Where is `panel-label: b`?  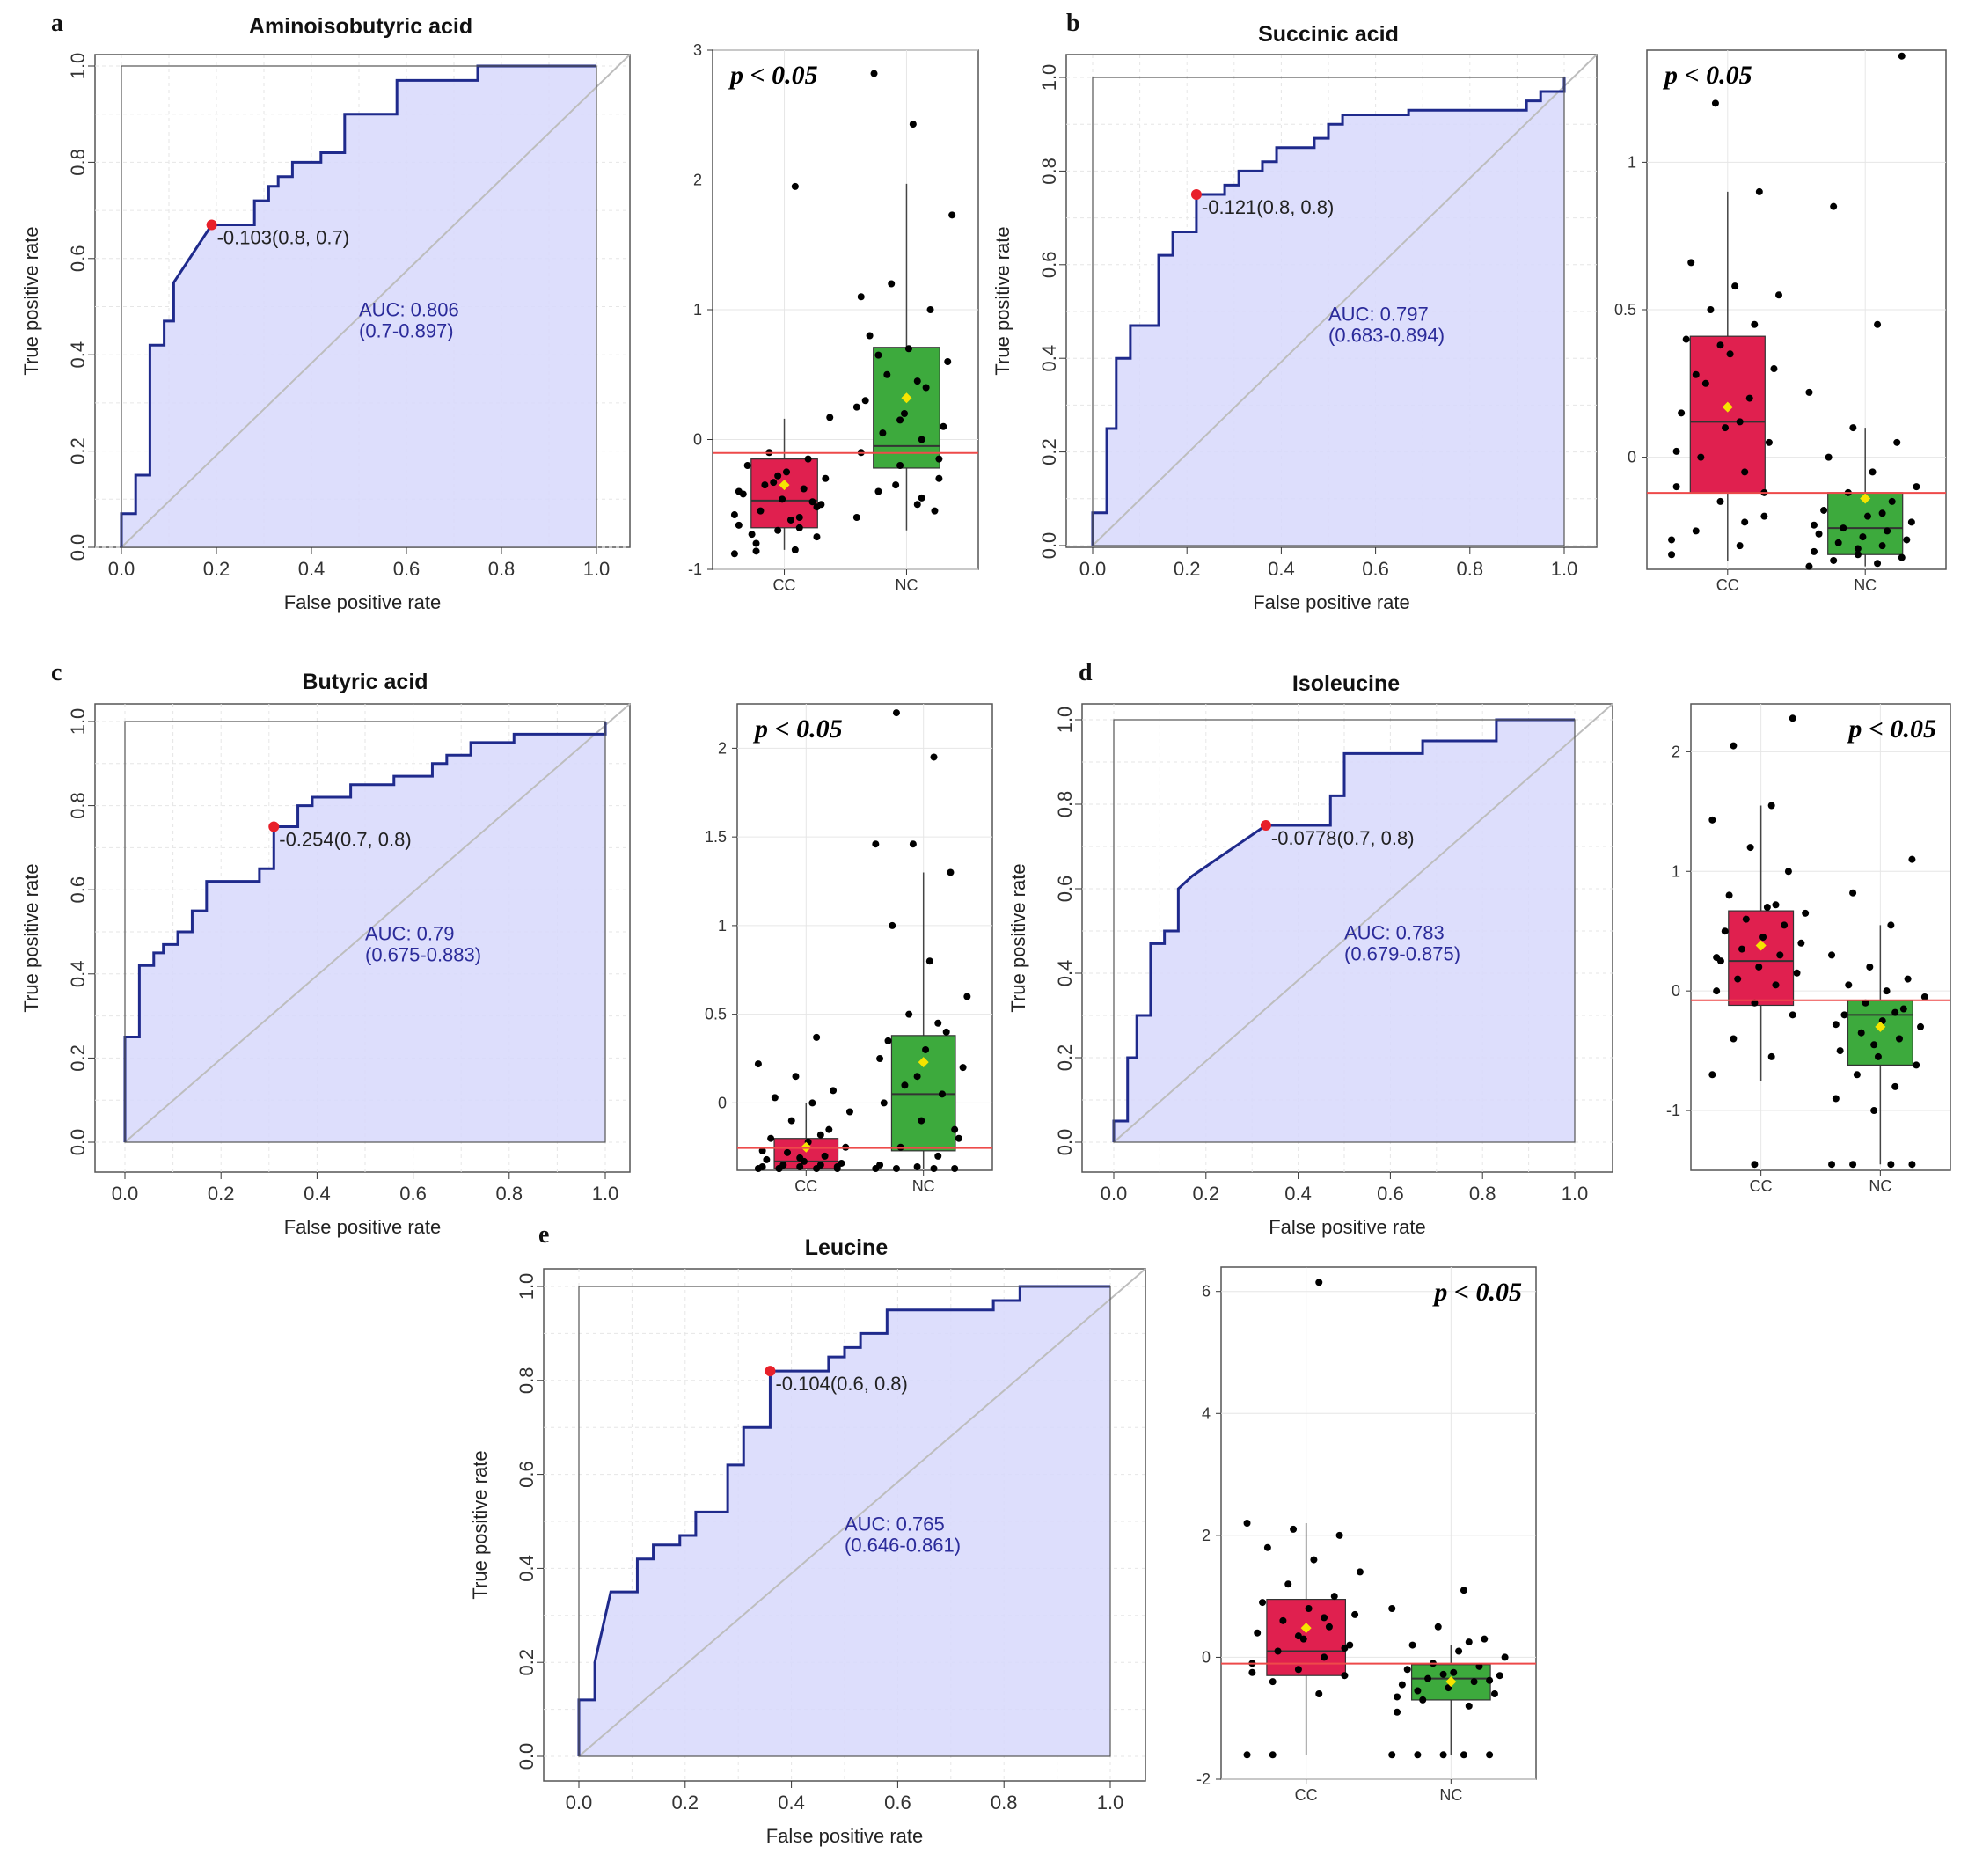
panel-label: b is located at coordinates (1073, 23).